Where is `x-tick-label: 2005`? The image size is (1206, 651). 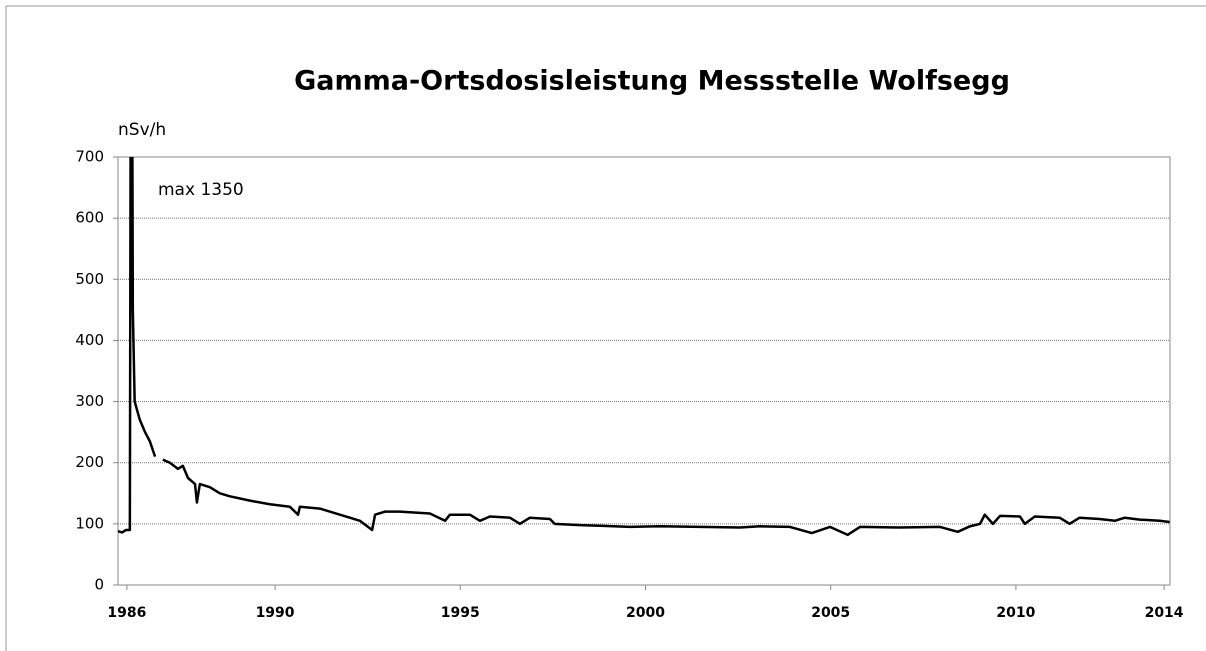 x-tick-label: 2005 is located at coordinates (830, 613).